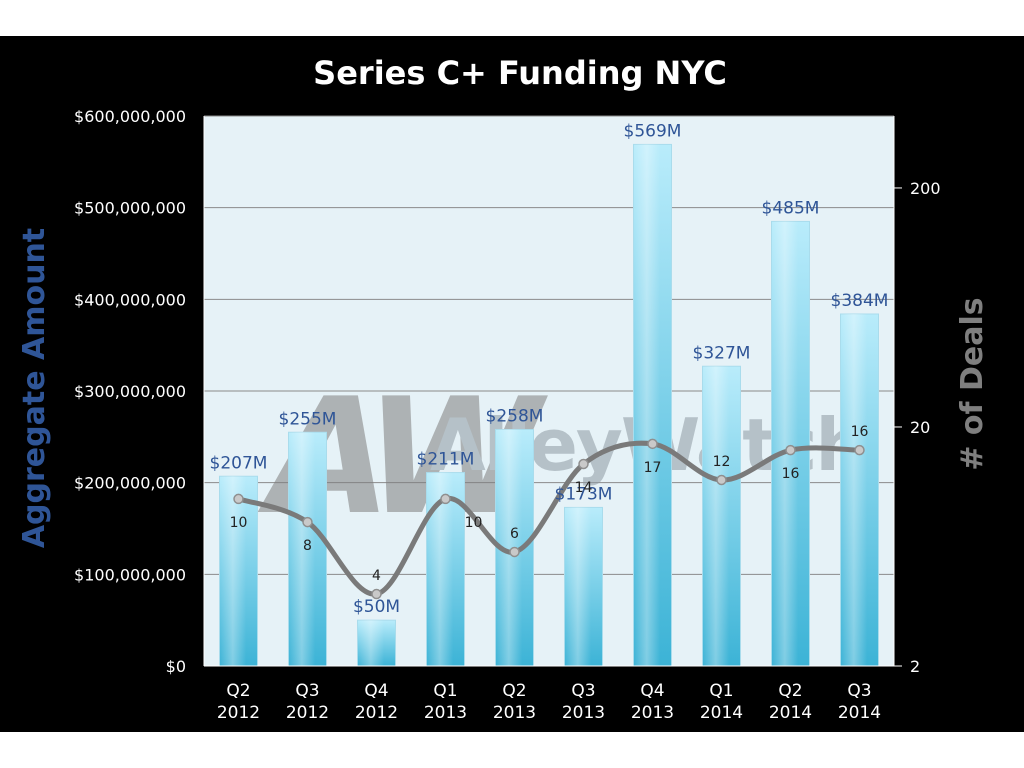 Image resolution: width=1024 pixels, height=768 pixels. Describe the element at coordinates (722, 353) in the screenshot. I see `bar-value-label: $327M` at that location.